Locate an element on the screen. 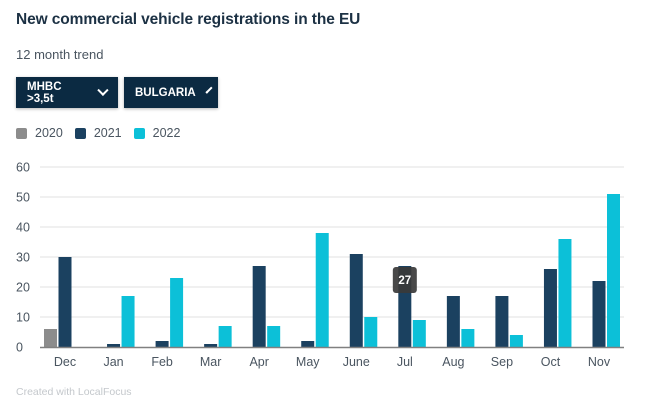 This screenshot has height=415, width=658. bar-2022-Jul is located at coordinates (419, 333).